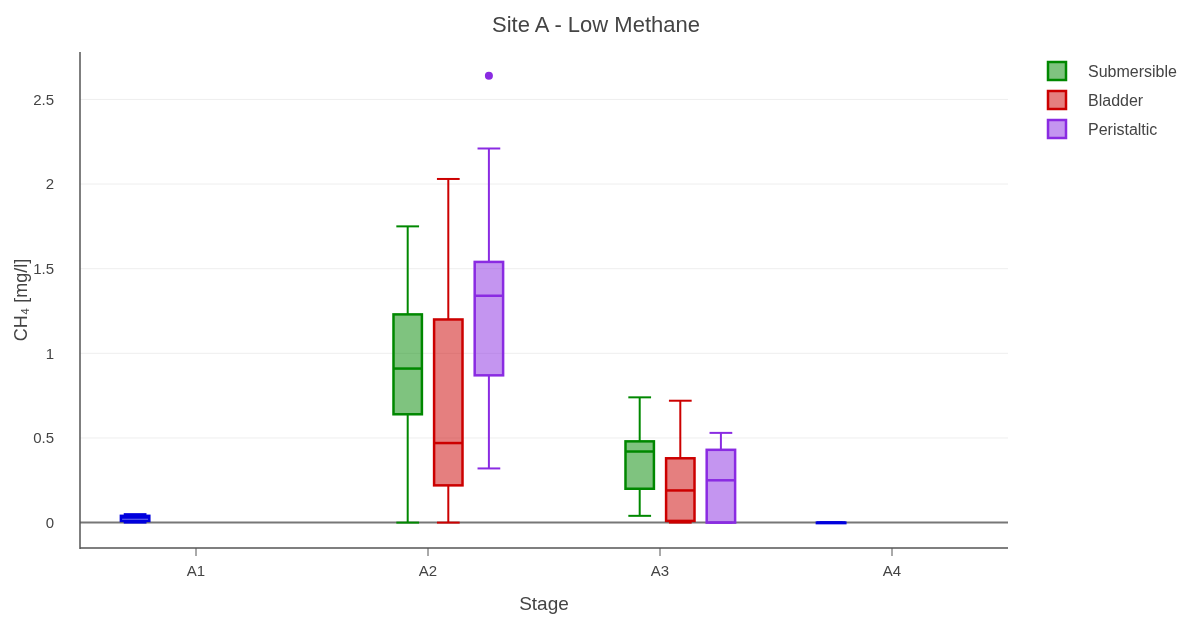  I want to click on x-axis-title: Stage, so click(544, 603).